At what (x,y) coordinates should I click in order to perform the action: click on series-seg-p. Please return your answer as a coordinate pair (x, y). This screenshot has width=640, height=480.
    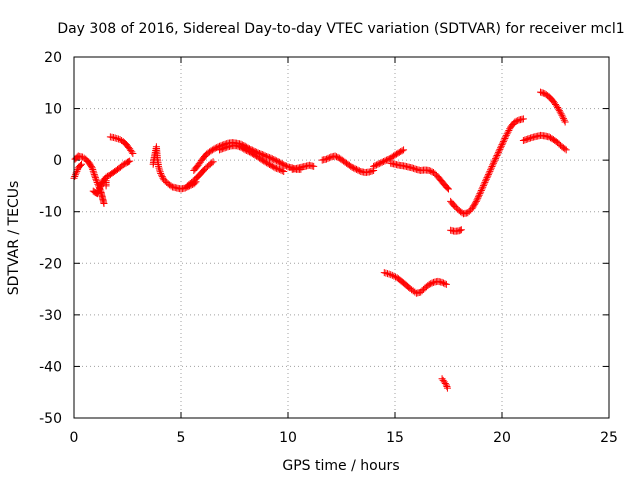
    Looking at the image, I should click on (415, 283).